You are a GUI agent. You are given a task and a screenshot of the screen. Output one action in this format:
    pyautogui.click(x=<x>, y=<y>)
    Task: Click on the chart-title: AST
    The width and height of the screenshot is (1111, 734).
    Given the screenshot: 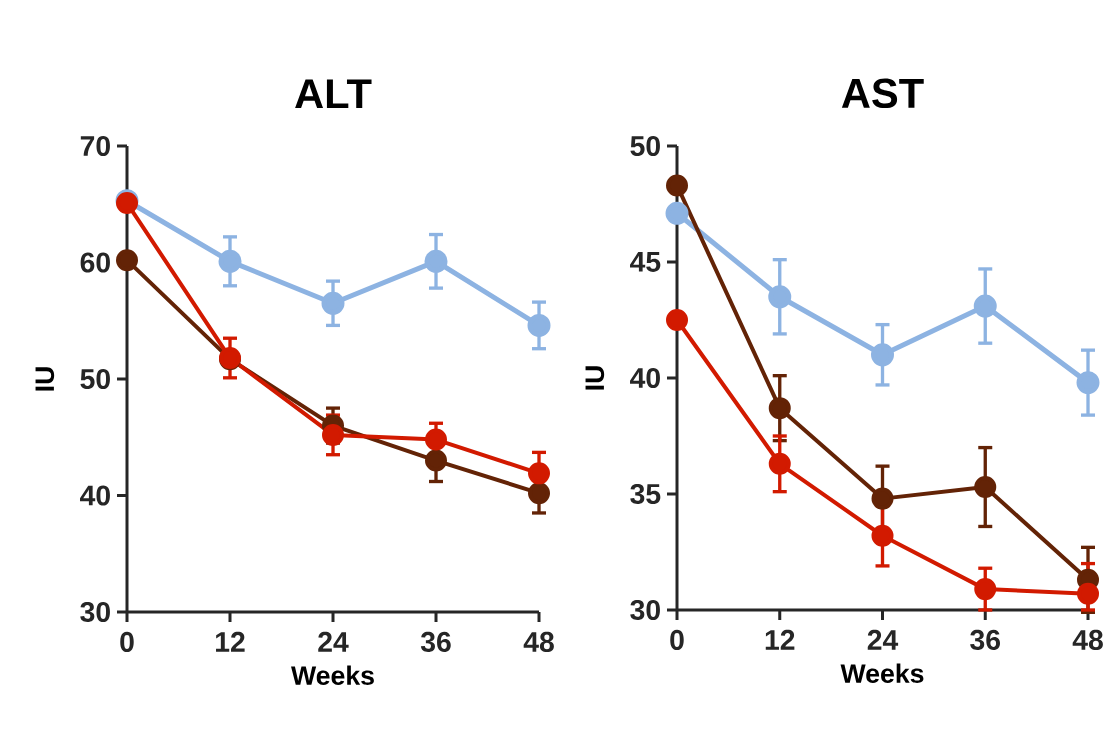 What is the action you would take?
    pyautogui.click(x=882, y=93)
    